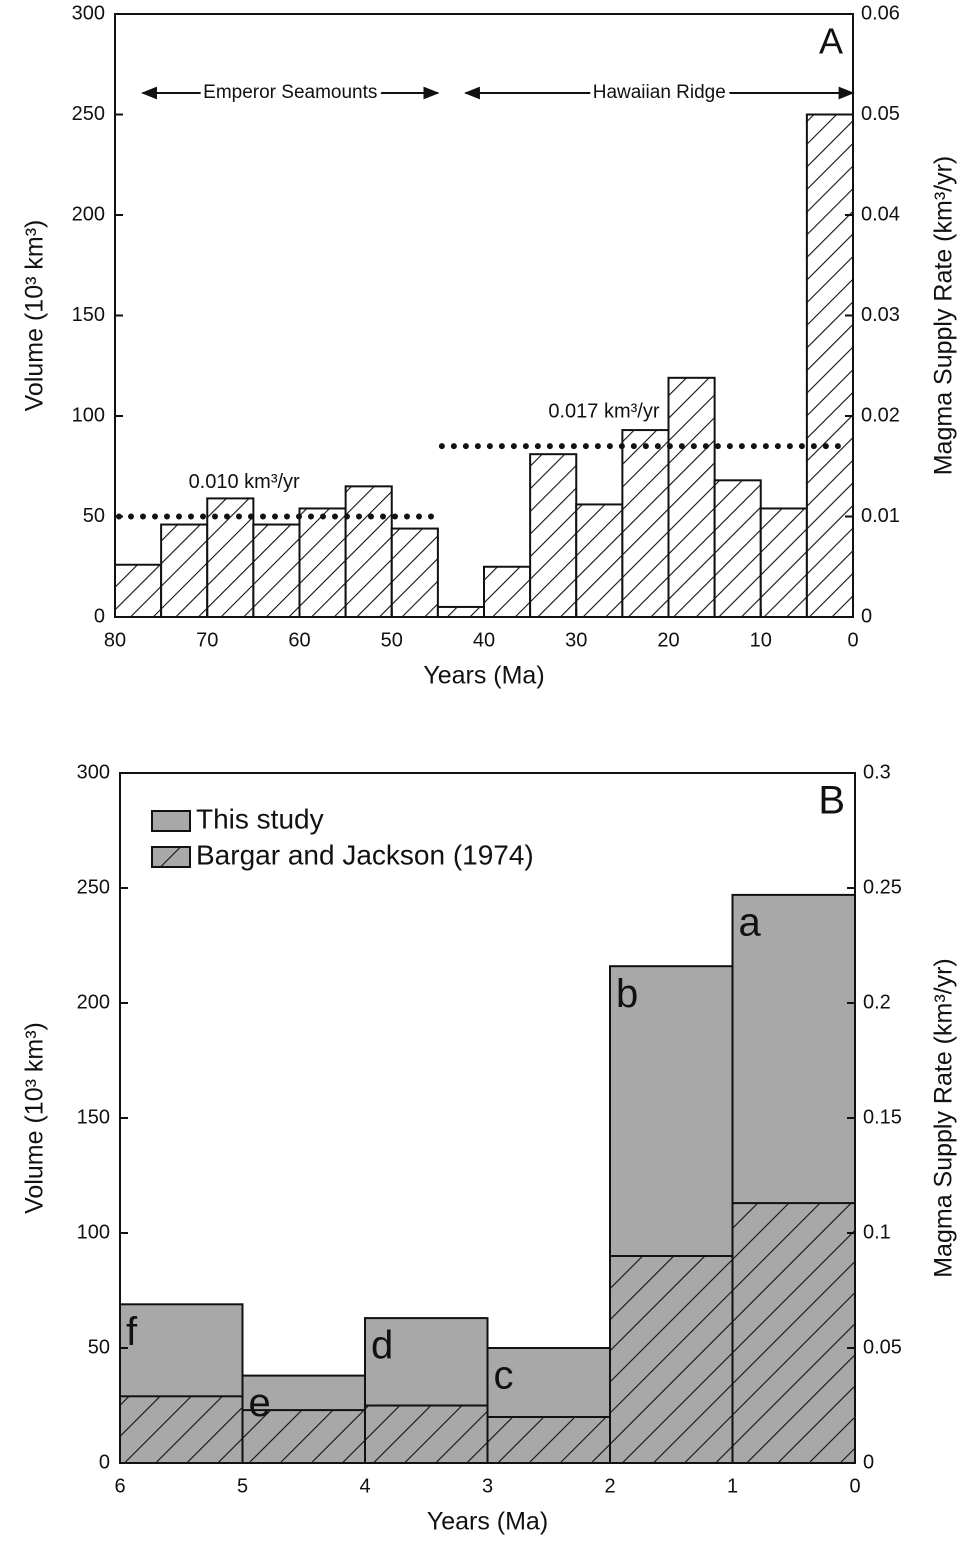 The image size is (969, 1547). Describe the element at coordinates (242, 1486) in the screenshot. I see `x-tick-label: 5` at that location.